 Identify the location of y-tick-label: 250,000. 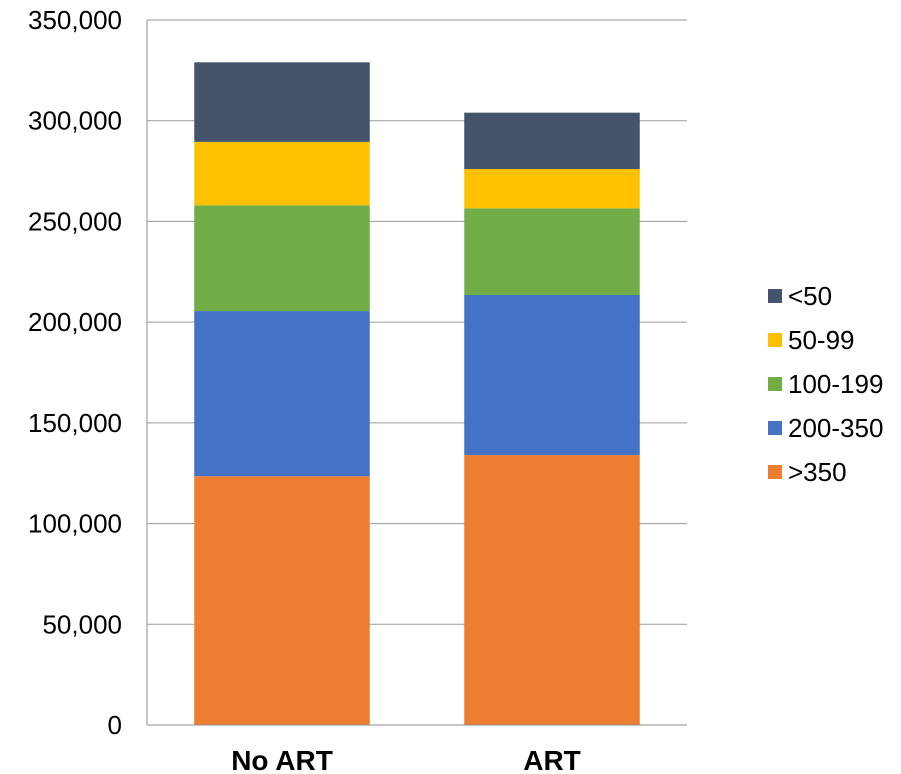
(75, 221).